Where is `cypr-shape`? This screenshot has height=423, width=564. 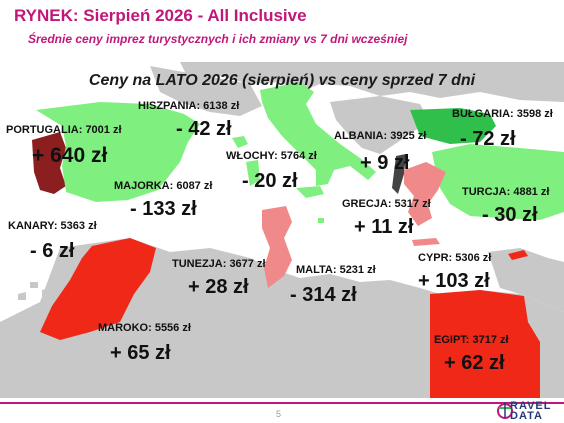 cypr-shape is located at coordinates (518, 255).